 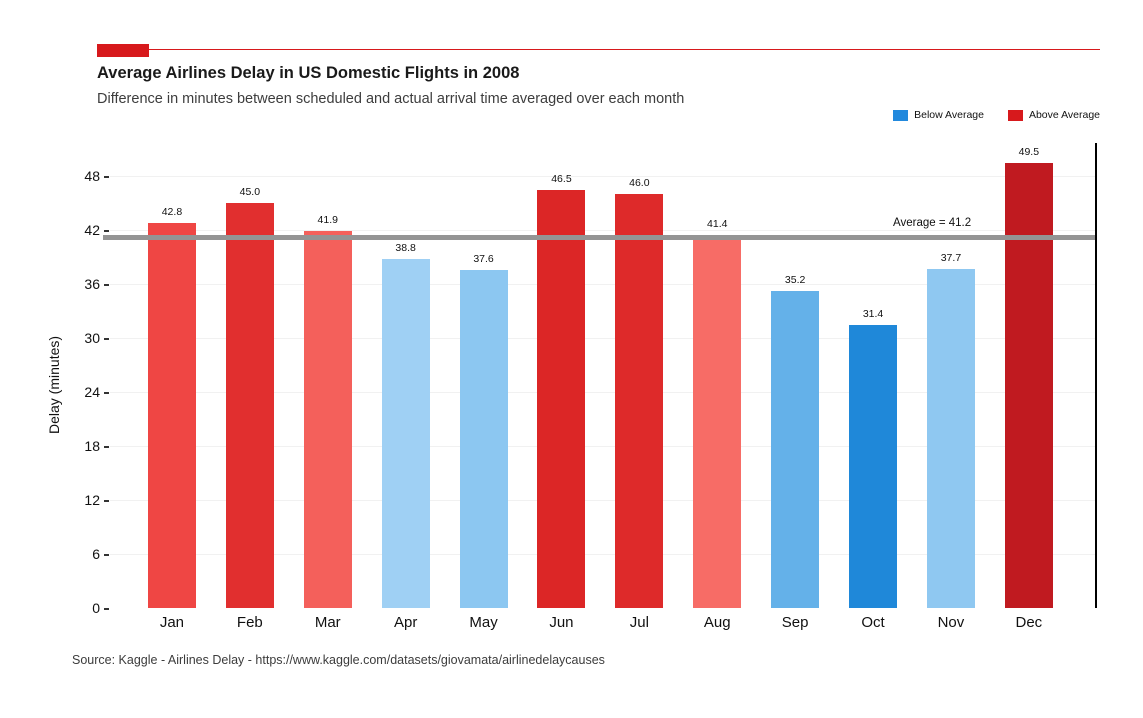 I want to click on bar-dec, so click(x=1028, y=385).